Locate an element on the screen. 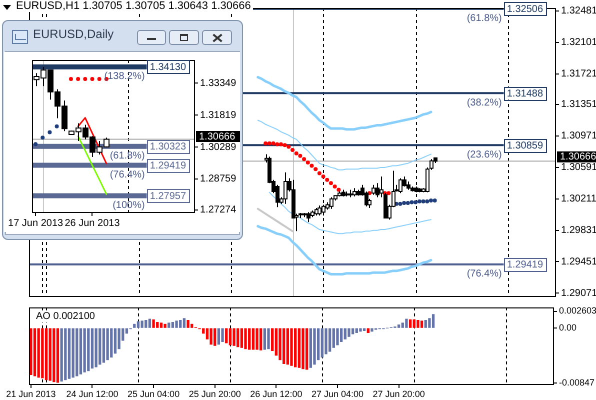 The width and height of the screenshot is (596, 400). ref-line-label: 1.29419 is located at coordinates (525, 265).